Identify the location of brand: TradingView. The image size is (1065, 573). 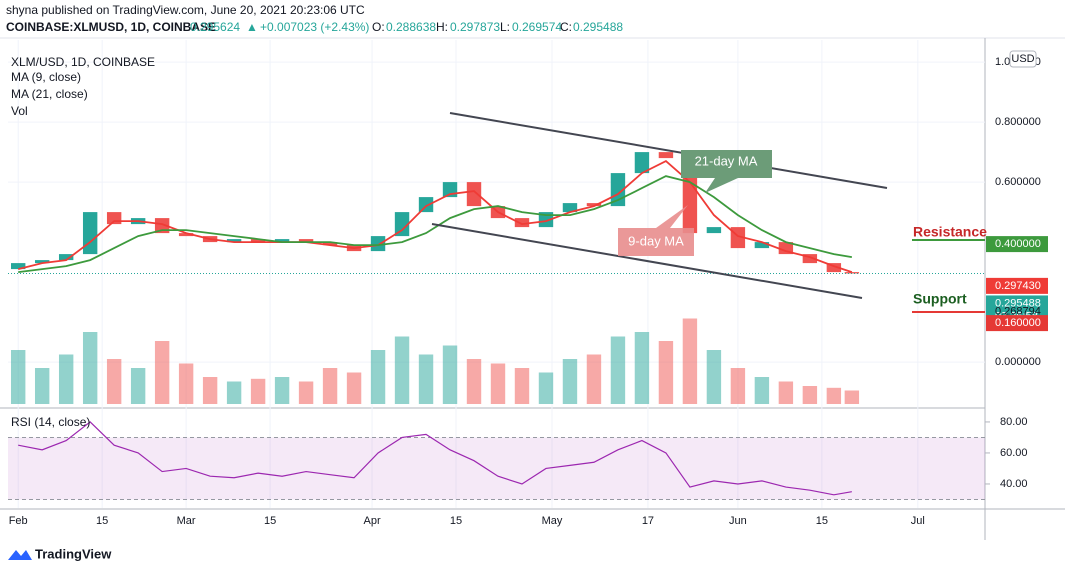
(73, 553).